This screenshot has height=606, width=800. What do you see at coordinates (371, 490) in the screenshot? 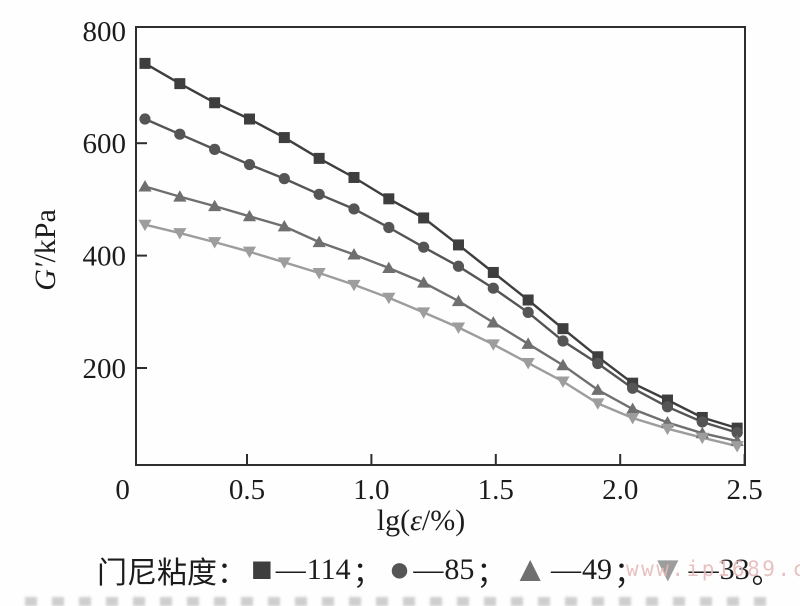
I see `x-tick-label: 1.0` at bounding box center [371, 490].